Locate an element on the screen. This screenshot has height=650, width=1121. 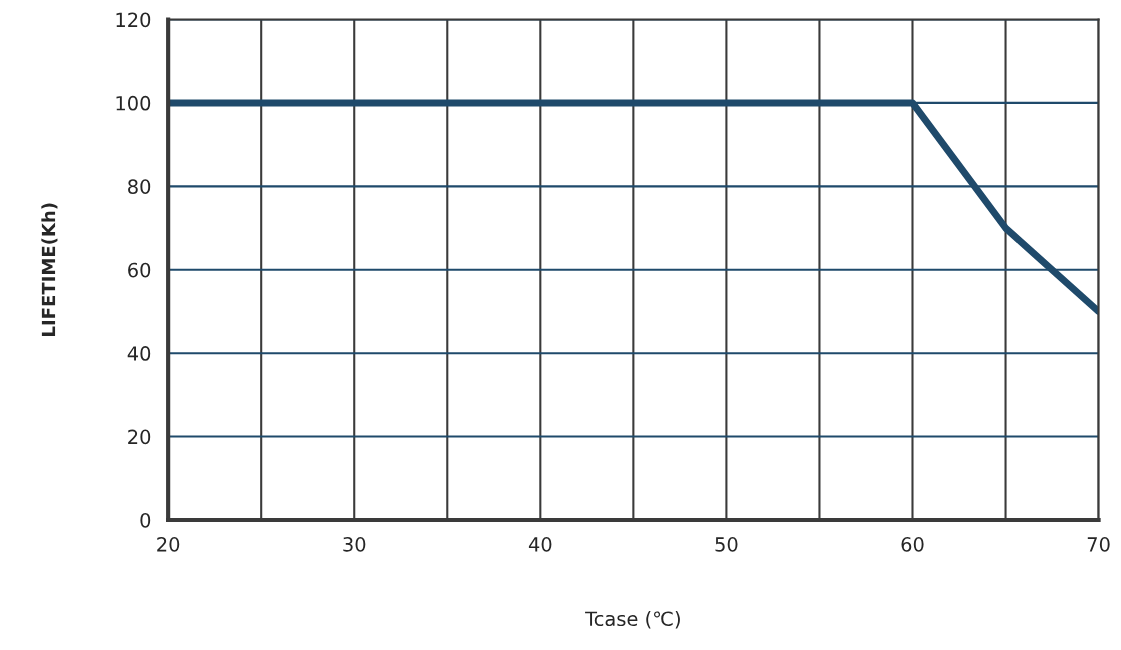
y-tick-label: 40 is located at coordinates (139, 353).